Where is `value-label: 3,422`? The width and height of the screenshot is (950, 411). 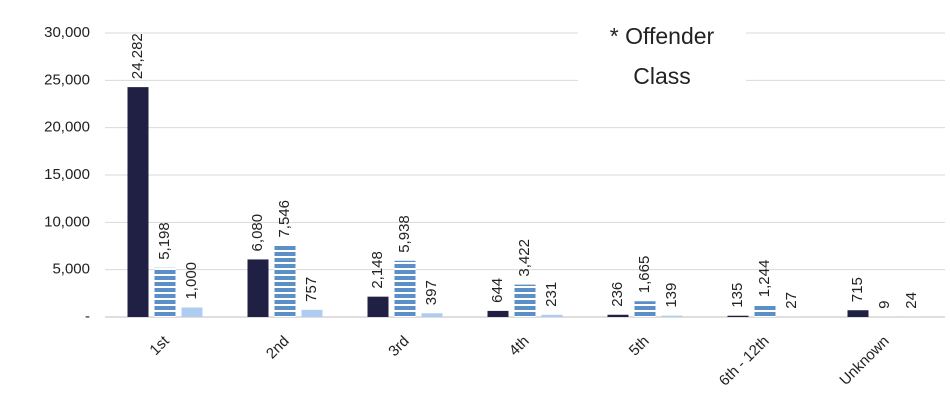 value-label: 3,422 is located at coordinates (524, 258).